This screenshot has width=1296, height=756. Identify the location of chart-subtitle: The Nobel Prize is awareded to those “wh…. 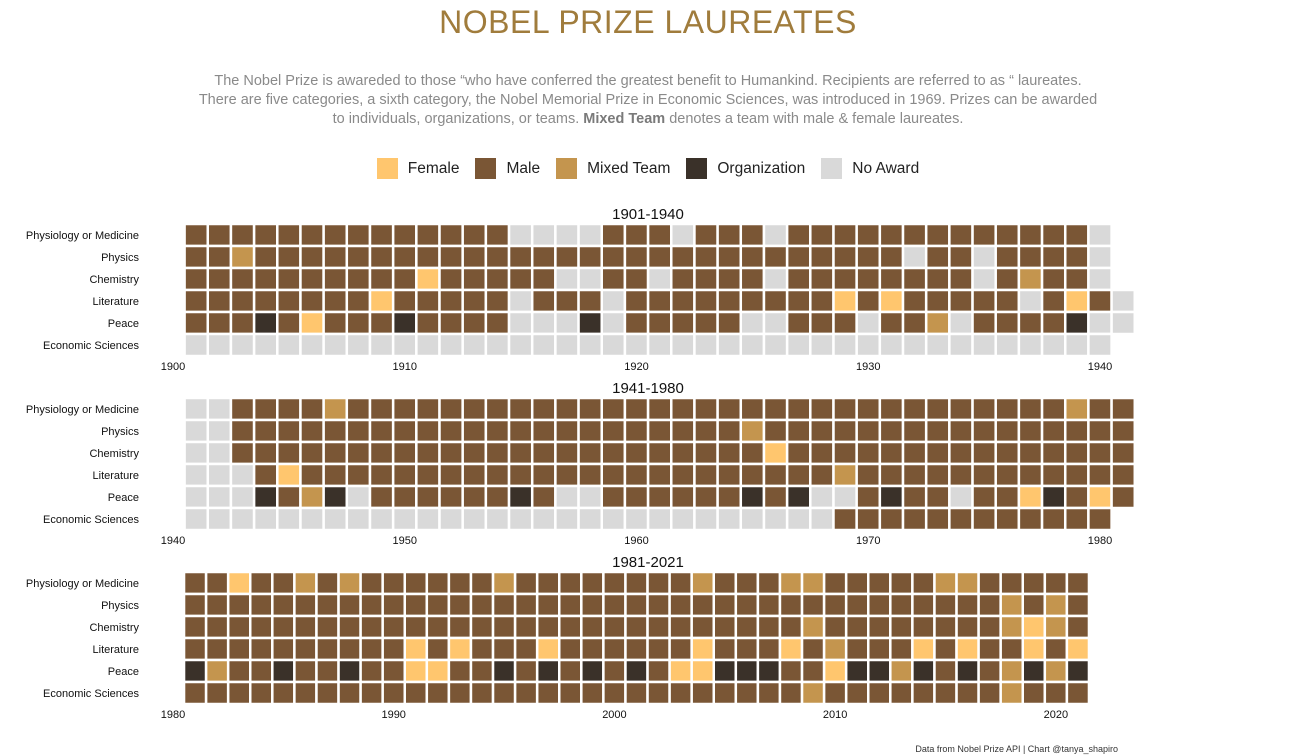
(648, 100).